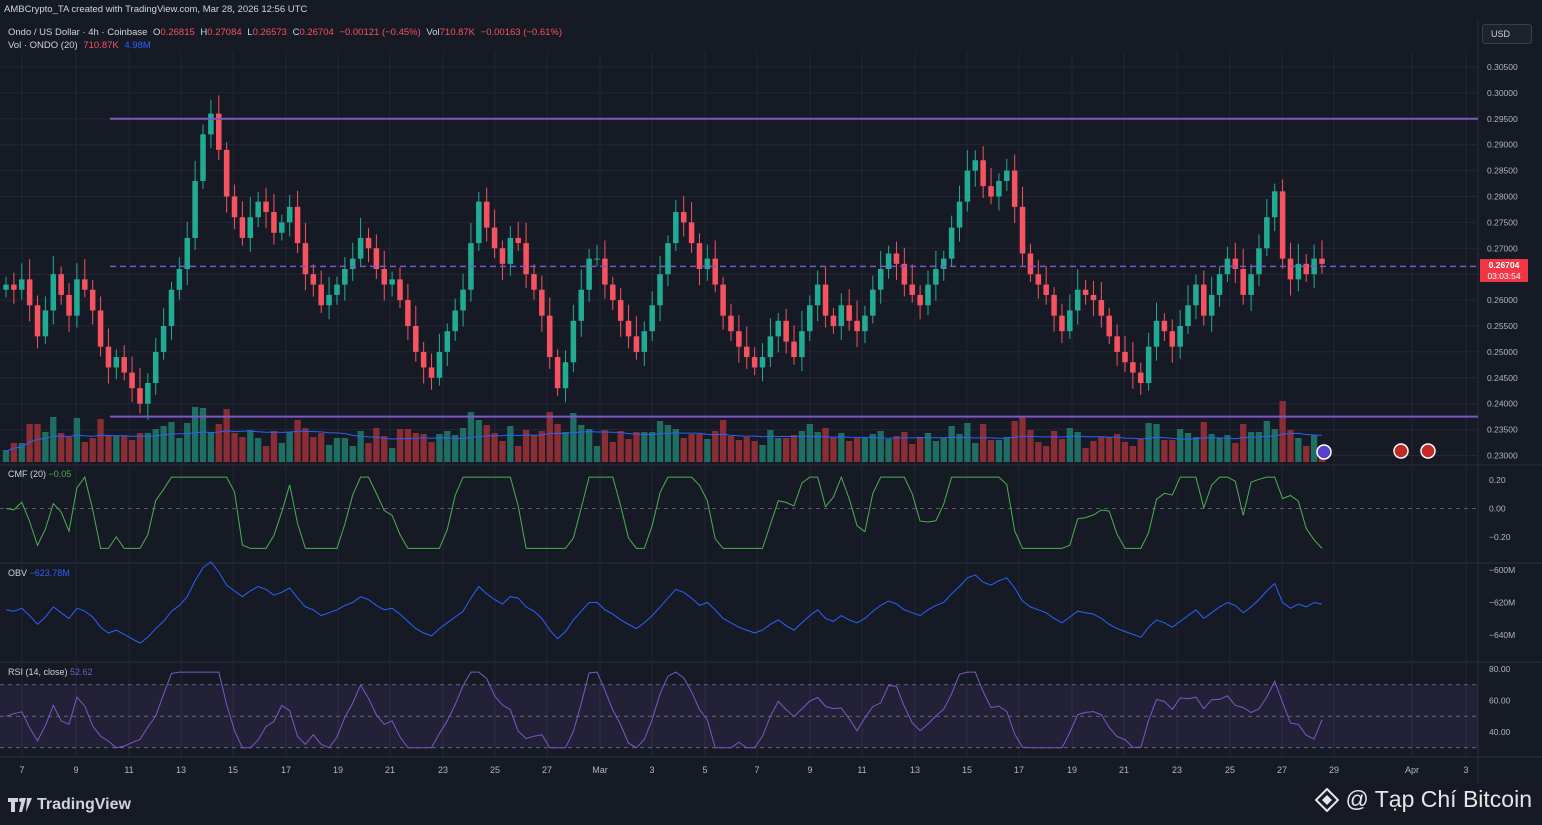 This screenshot has width=1542, height=825. Describe the element at coordinates (1502, 404) in the screenshot. I see `y-tick-0.24000: 0.24000` at that location.